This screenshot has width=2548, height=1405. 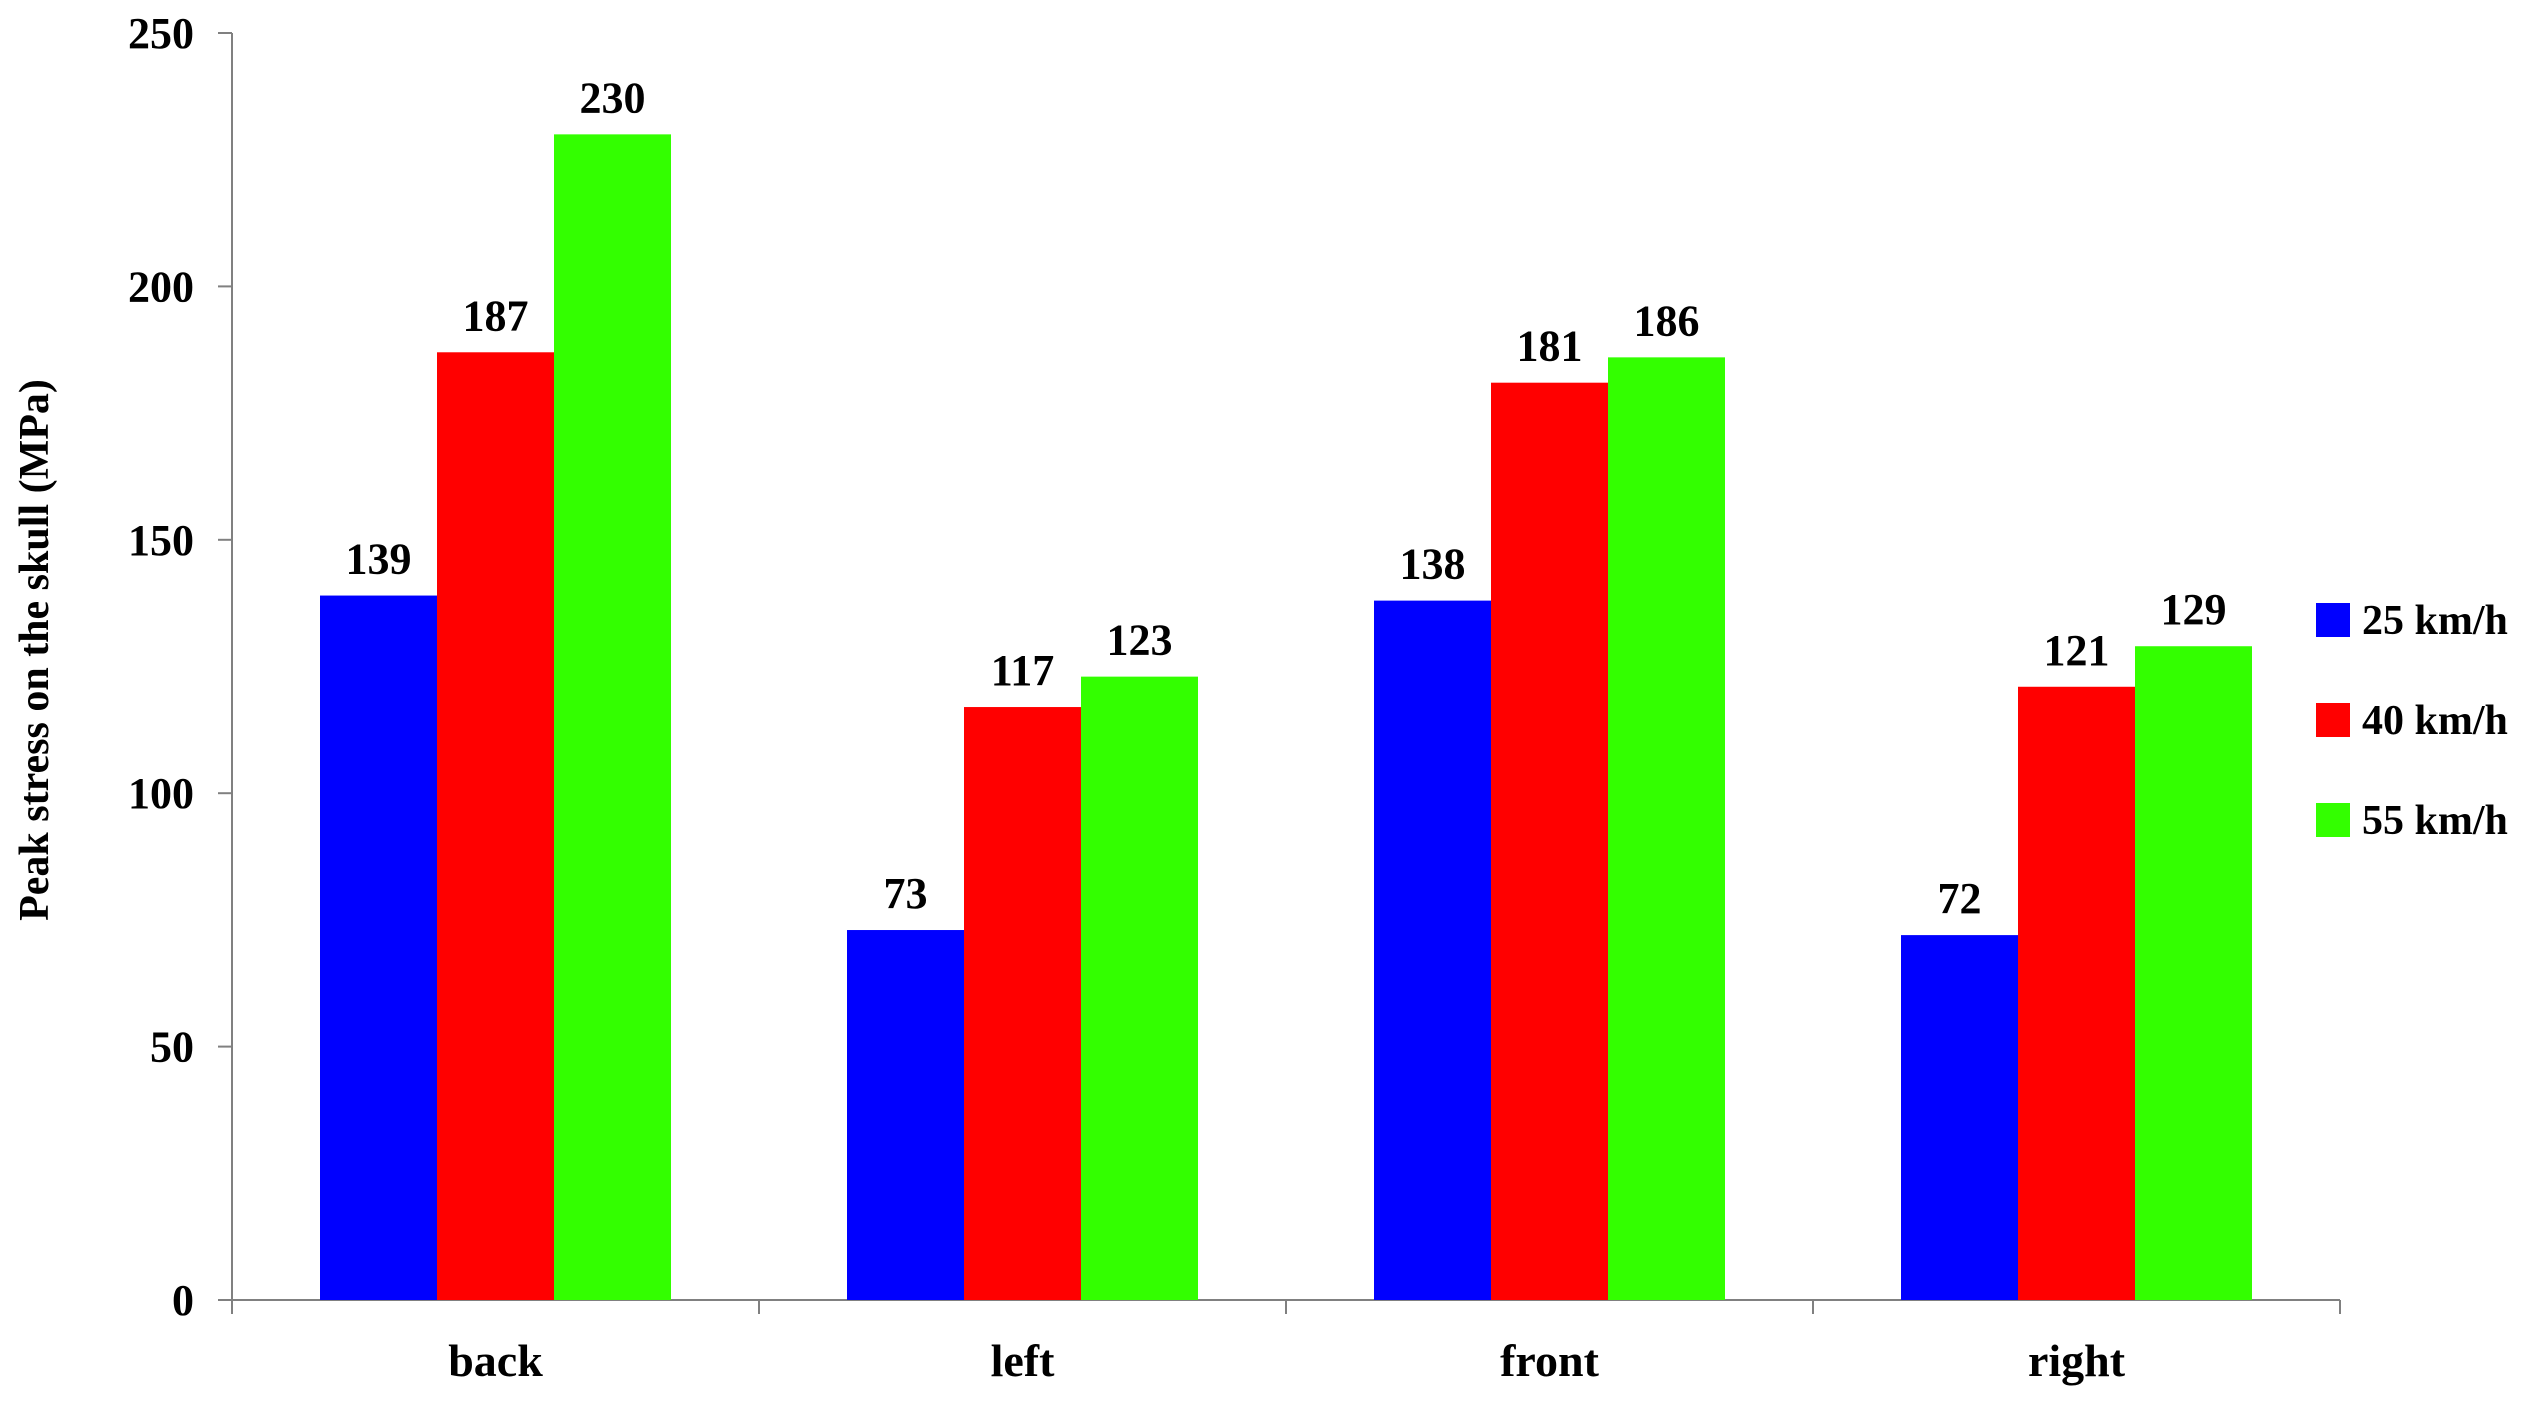 I want to click on legend-label: 25 km/h, so click(x=2435, y=621).